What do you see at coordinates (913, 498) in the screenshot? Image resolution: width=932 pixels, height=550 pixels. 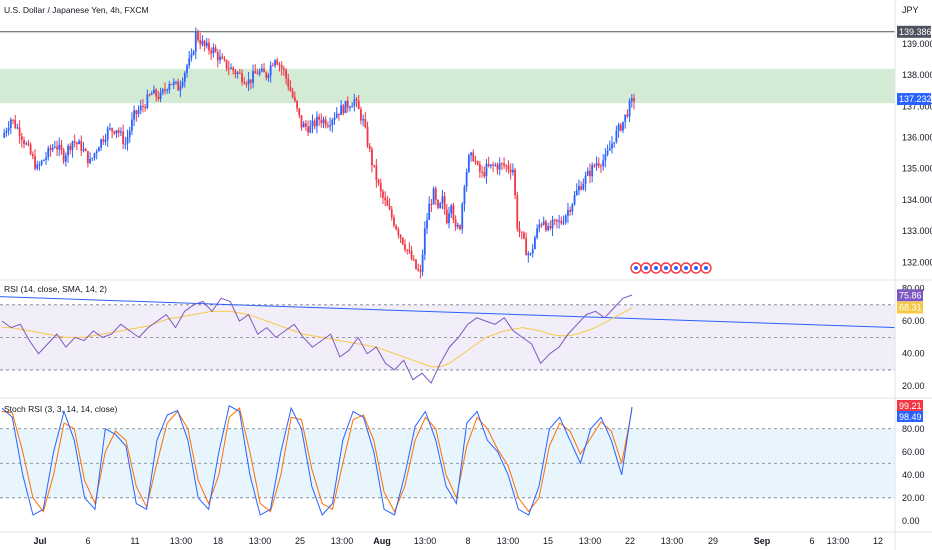 I see `stoch-tick-label: 20.00` at bounding box center [913, 498].